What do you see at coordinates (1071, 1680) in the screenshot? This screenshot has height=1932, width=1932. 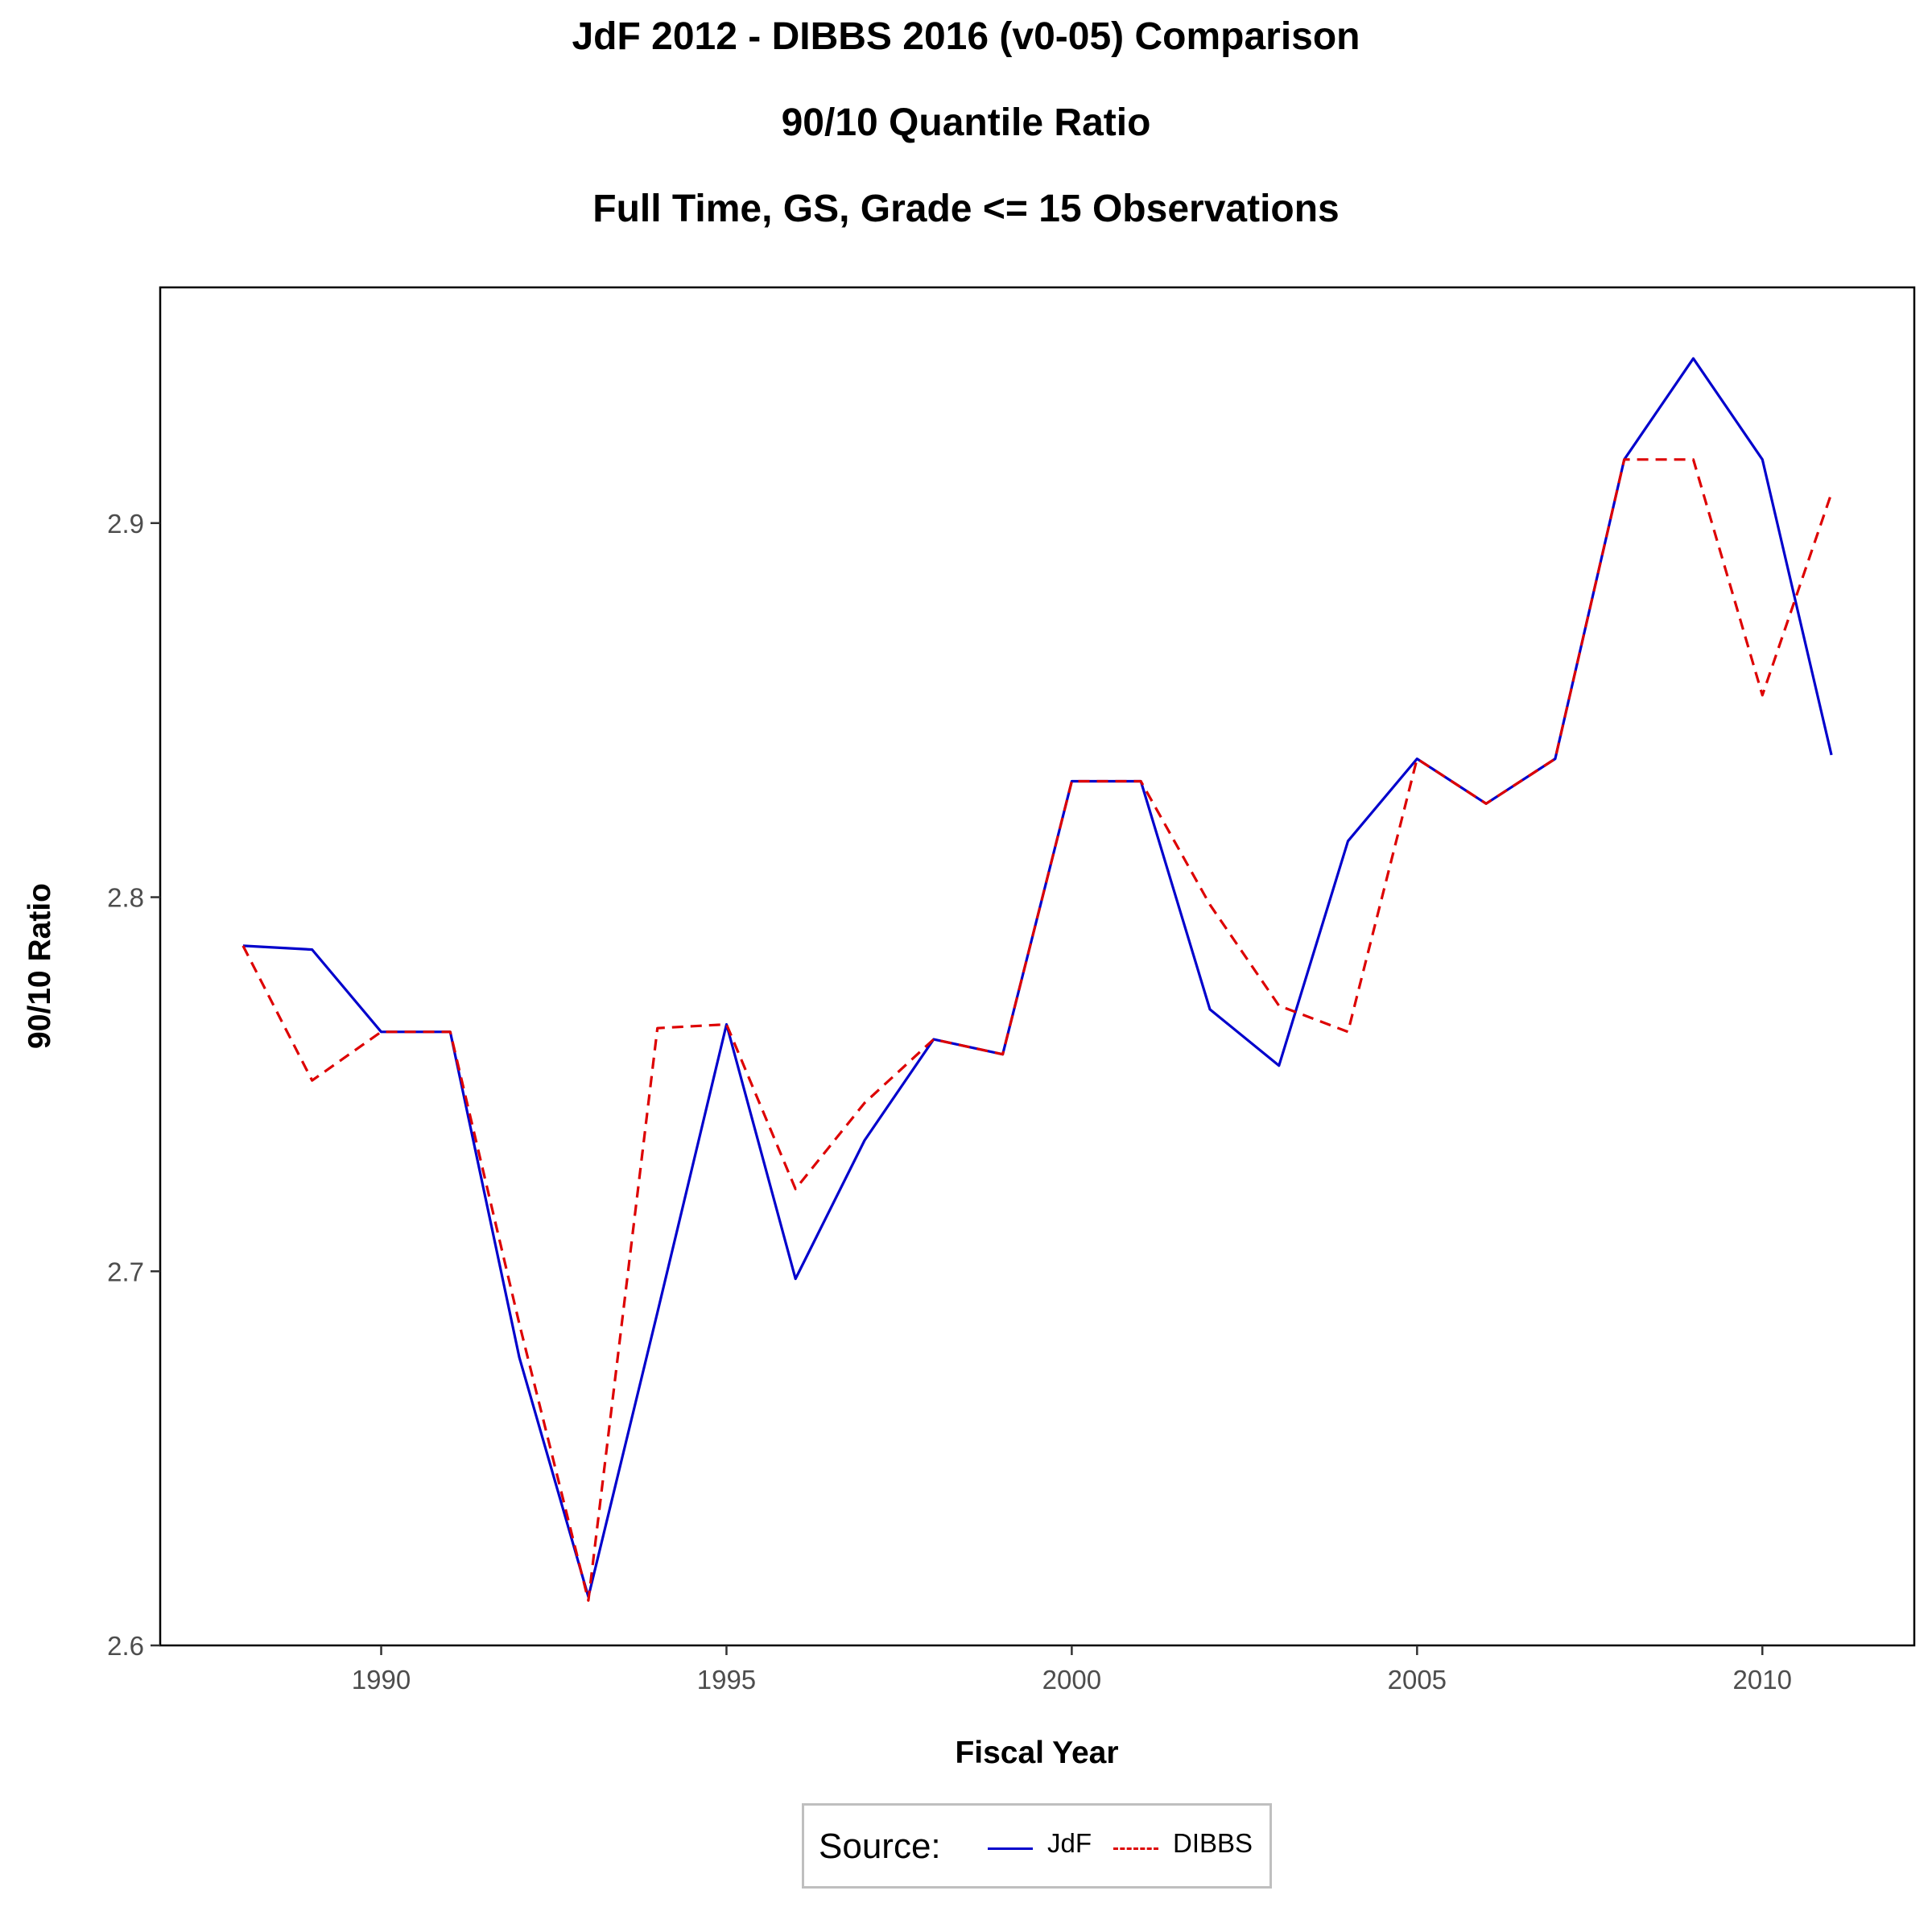 I see `x-tick-label-2000: 2000` at bounding box center [1071, 1680].